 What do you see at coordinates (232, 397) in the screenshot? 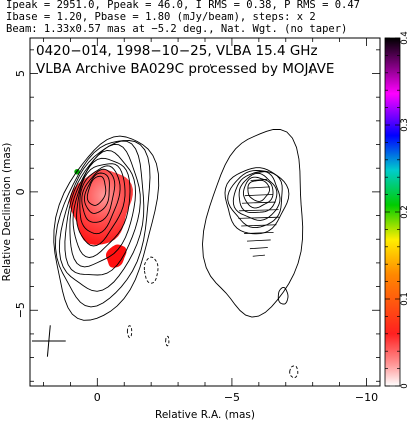
I see `x-tick-label: −5` at bounding box center [232, 397].